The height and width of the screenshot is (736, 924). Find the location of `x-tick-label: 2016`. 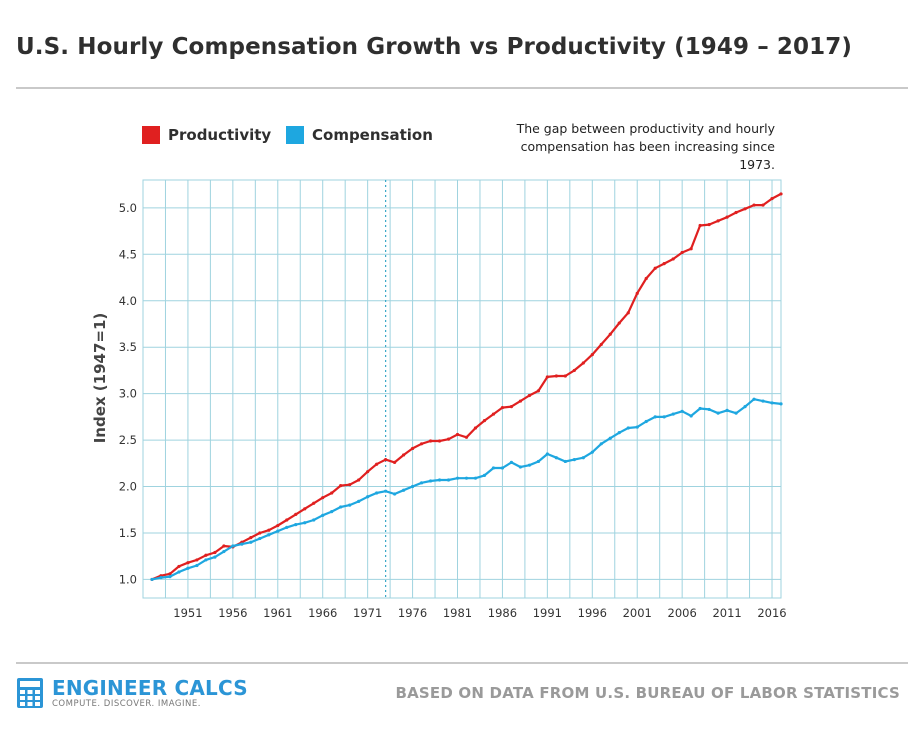

x-tick-label: 2016 is located at coordinates (771, 613).